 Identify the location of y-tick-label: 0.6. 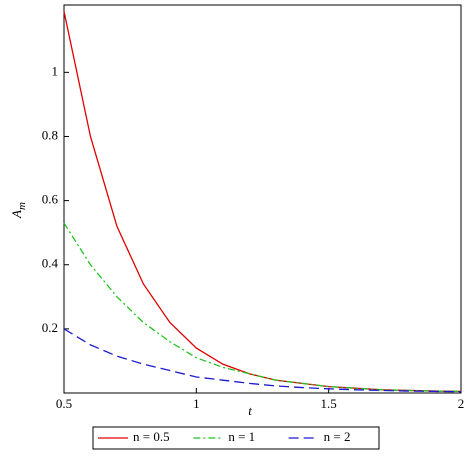
(50, 199).